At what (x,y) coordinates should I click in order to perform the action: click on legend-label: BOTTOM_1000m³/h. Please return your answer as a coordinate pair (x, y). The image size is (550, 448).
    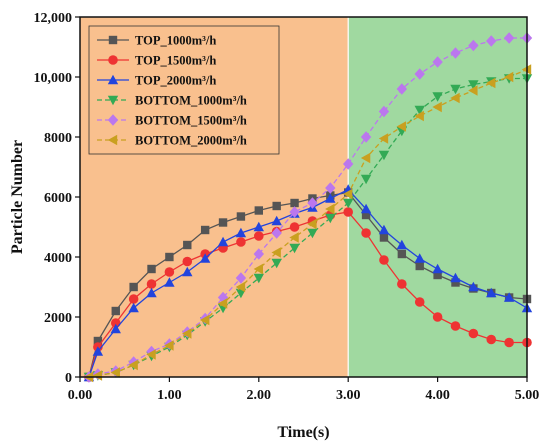
    Looking at the image, I should click on (191, 101).